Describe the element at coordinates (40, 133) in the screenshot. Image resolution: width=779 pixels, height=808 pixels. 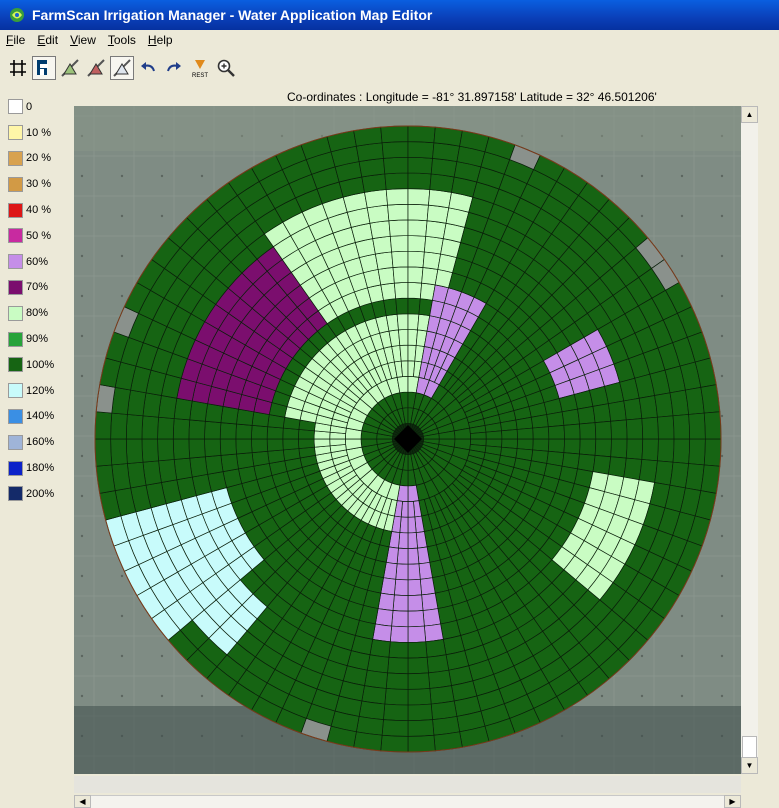
I see `legend-item: 10 %` at that location.